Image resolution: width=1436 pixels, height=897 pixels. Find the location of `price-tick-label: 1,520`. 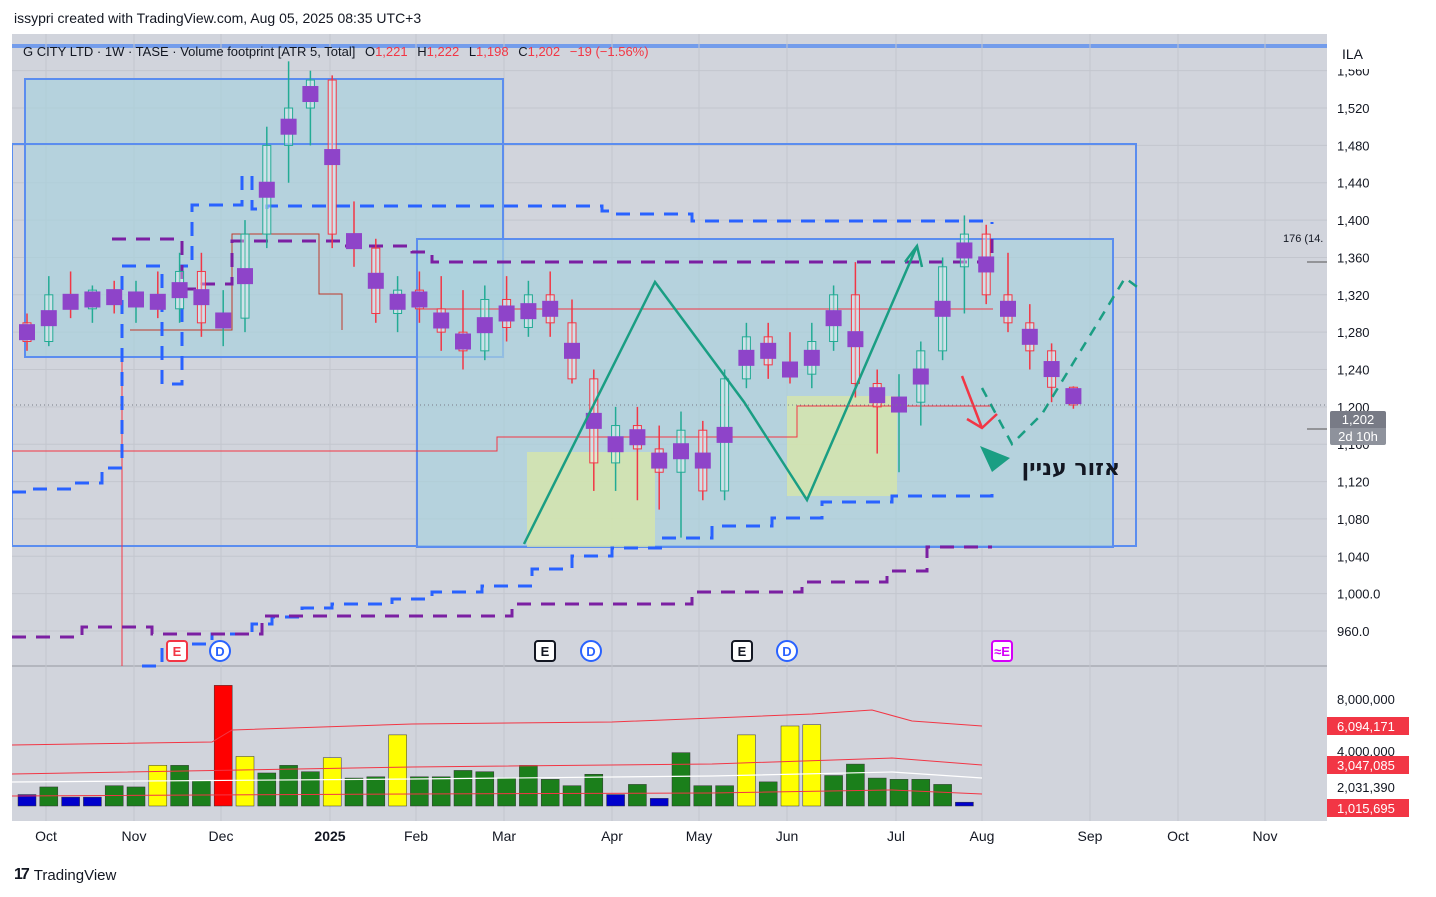

price-tick-label: 1,520 is located at coordinates (1353, 108).